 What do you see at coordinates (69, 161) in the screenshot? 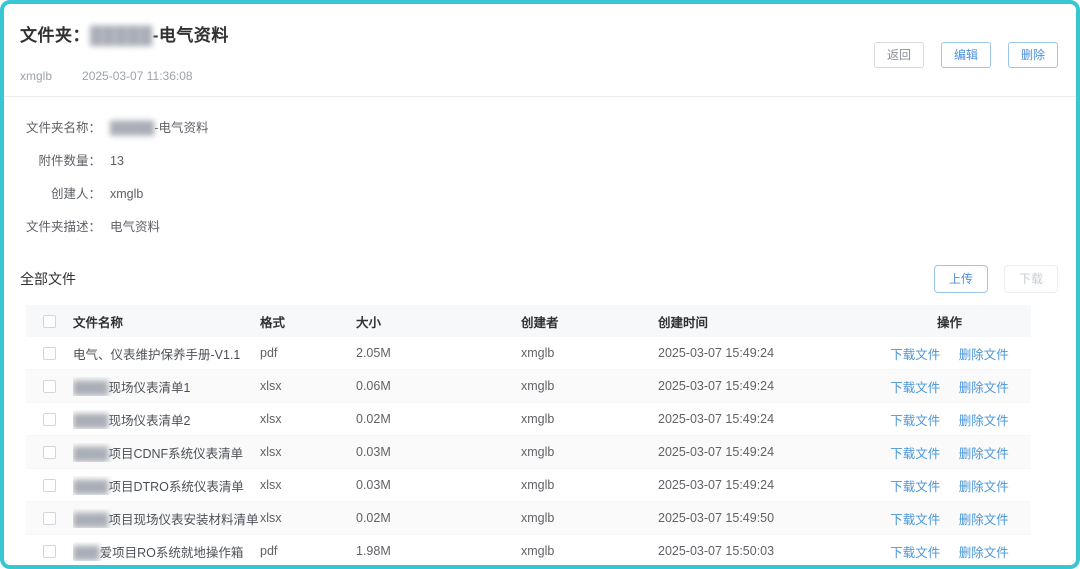
I see `info-label: 附件数量：` at bounding box center [69, 161].